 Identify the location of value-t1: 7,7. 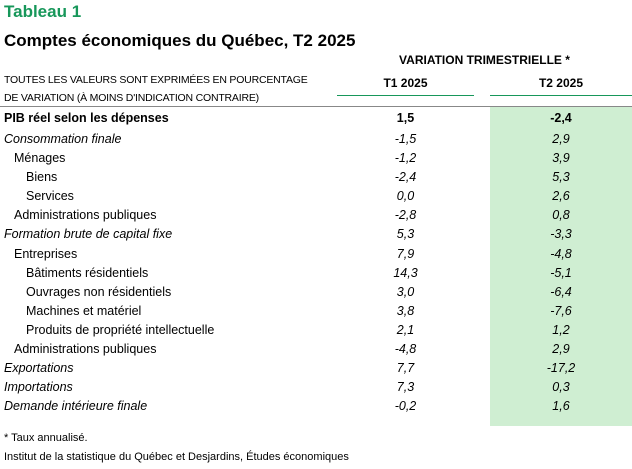
(405, 368).